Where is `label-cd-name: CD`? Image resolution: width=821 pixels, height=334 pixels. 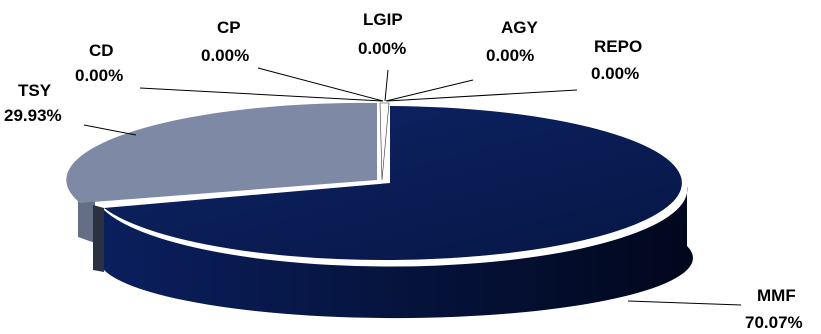
label-cd-name: CD is located at coordinates (101, 50).